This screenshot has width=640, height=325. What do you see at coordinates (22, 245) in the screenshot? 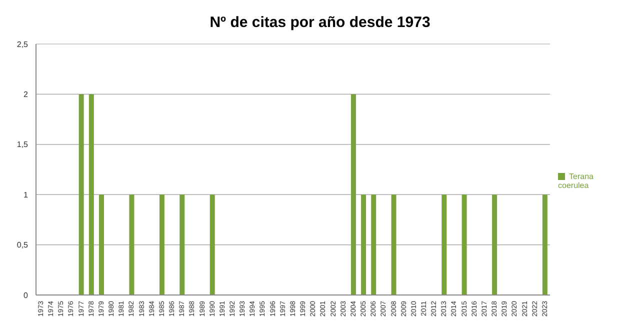
I see `y-tick-label: 0,5` at bounding box center [22, 245].